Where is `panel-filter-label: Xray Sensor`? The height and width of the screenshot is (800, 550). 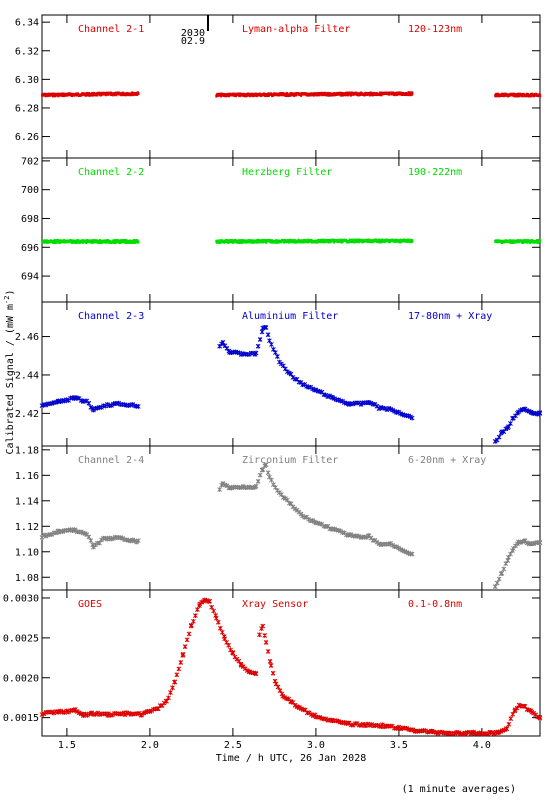
panel-filter-label: Xray Sensor is located at coordinates (275, 604).